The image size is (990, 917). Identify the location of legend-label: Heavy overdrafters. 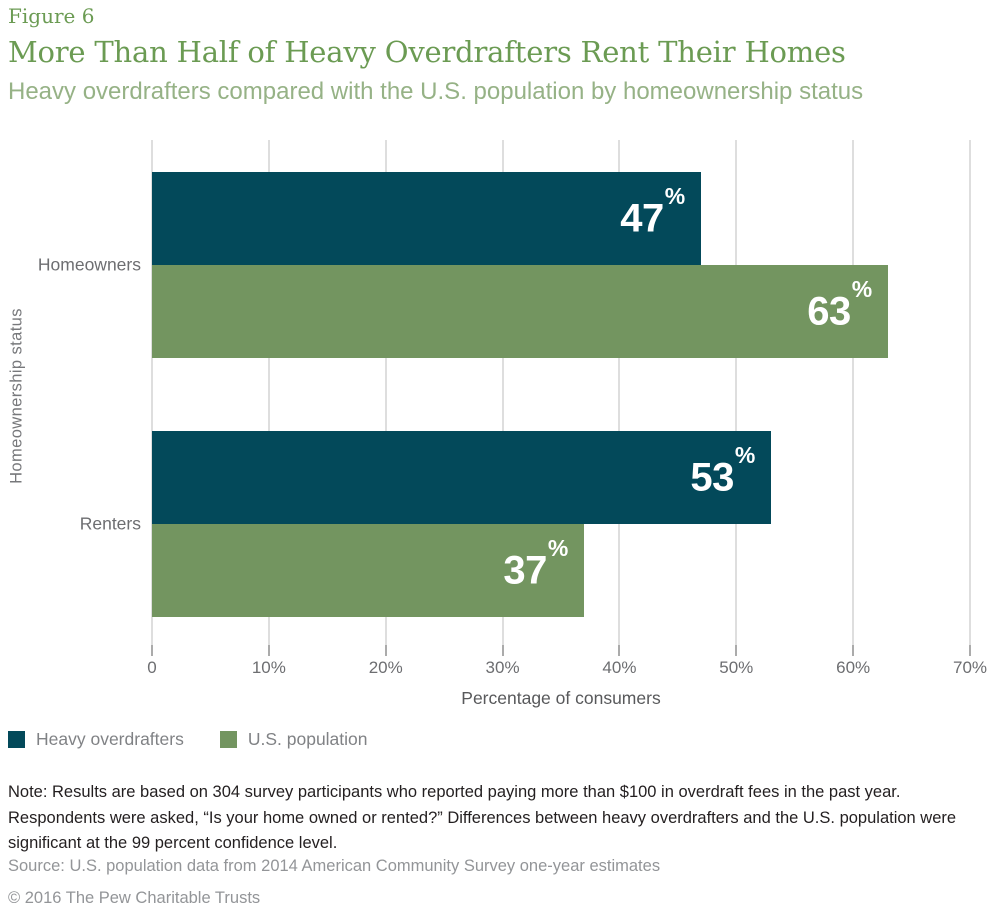
(110, 739).